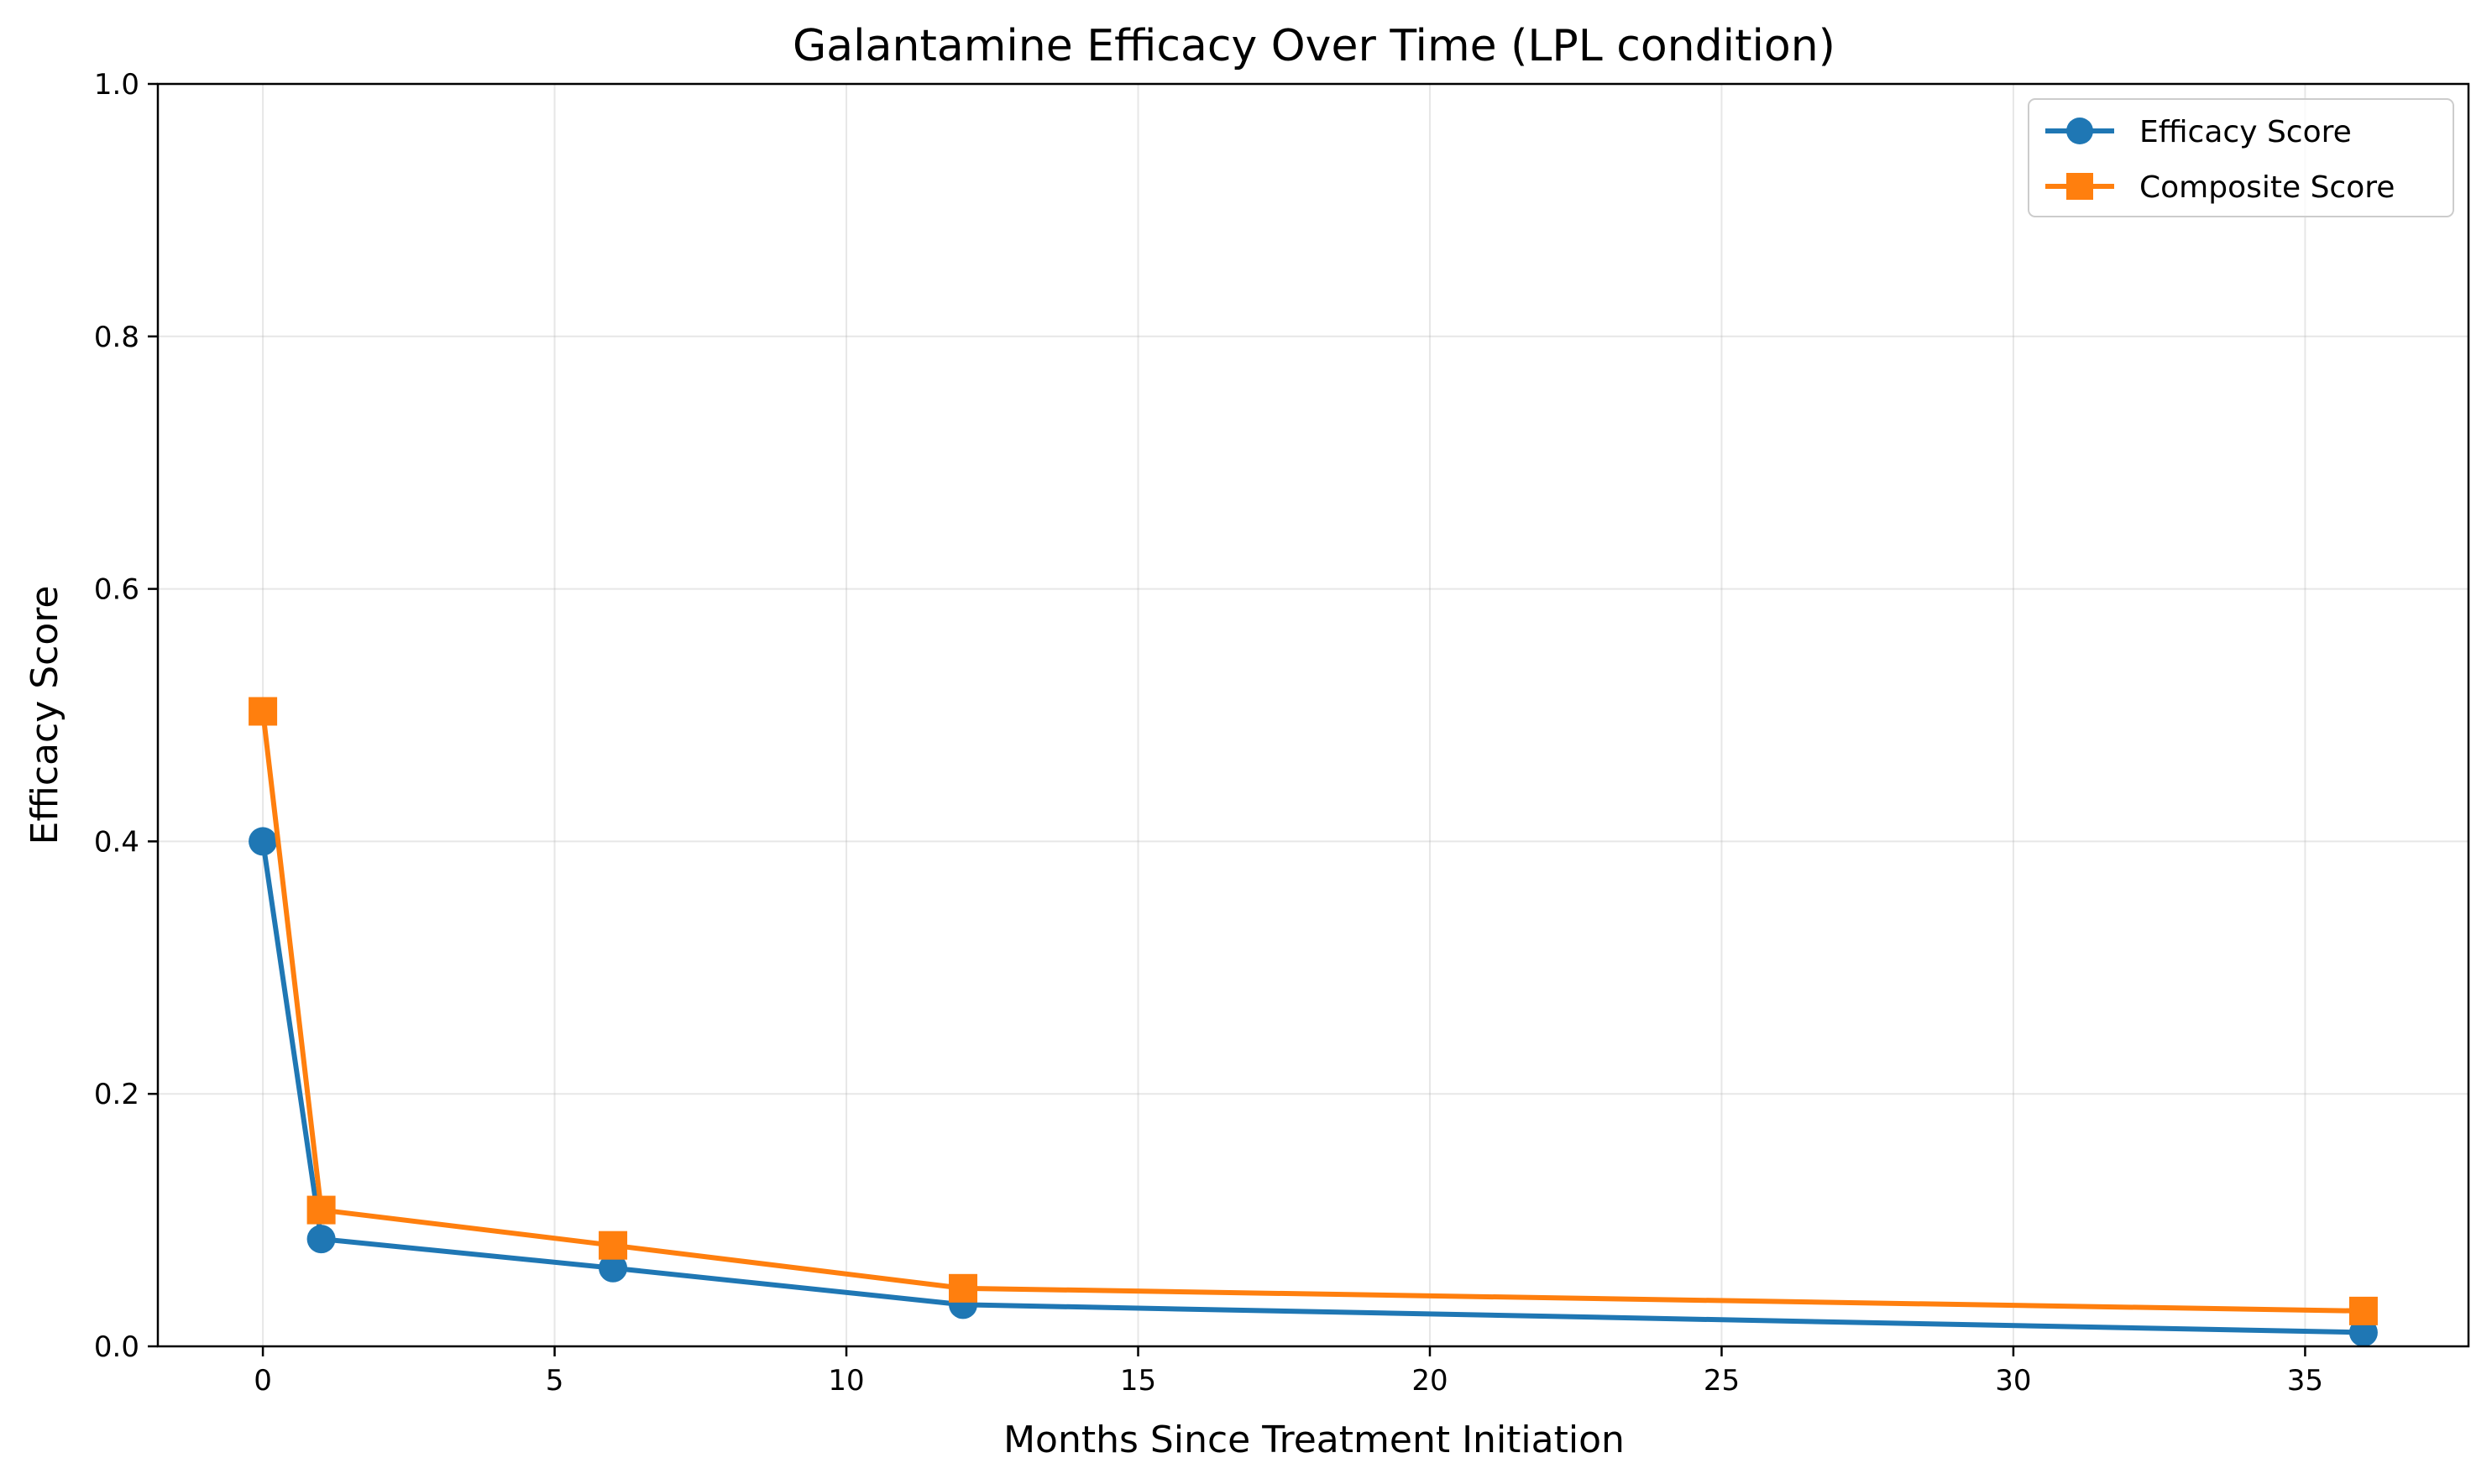 The width and height of the screenshot is (2492, 1484). I want to click on y-tick-label: 0.4, so click(117, 842).